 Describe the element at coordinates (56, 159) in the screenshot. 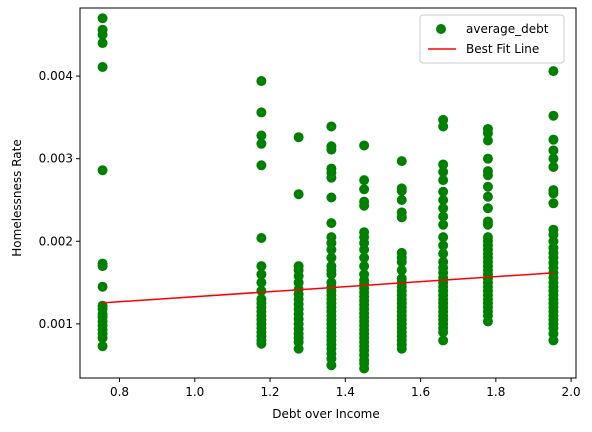

I see `y-tick-label: 0.003` at that location.